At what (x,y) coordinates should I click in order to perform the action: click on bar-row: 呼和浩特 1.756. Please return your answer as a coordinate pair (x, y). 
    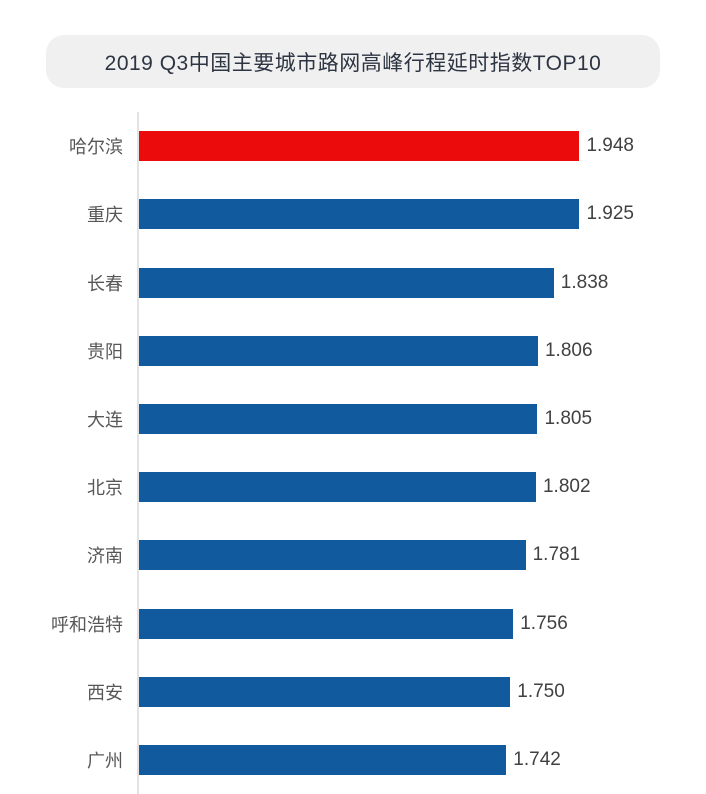
    Looking at the image, I should click on (353, 623).